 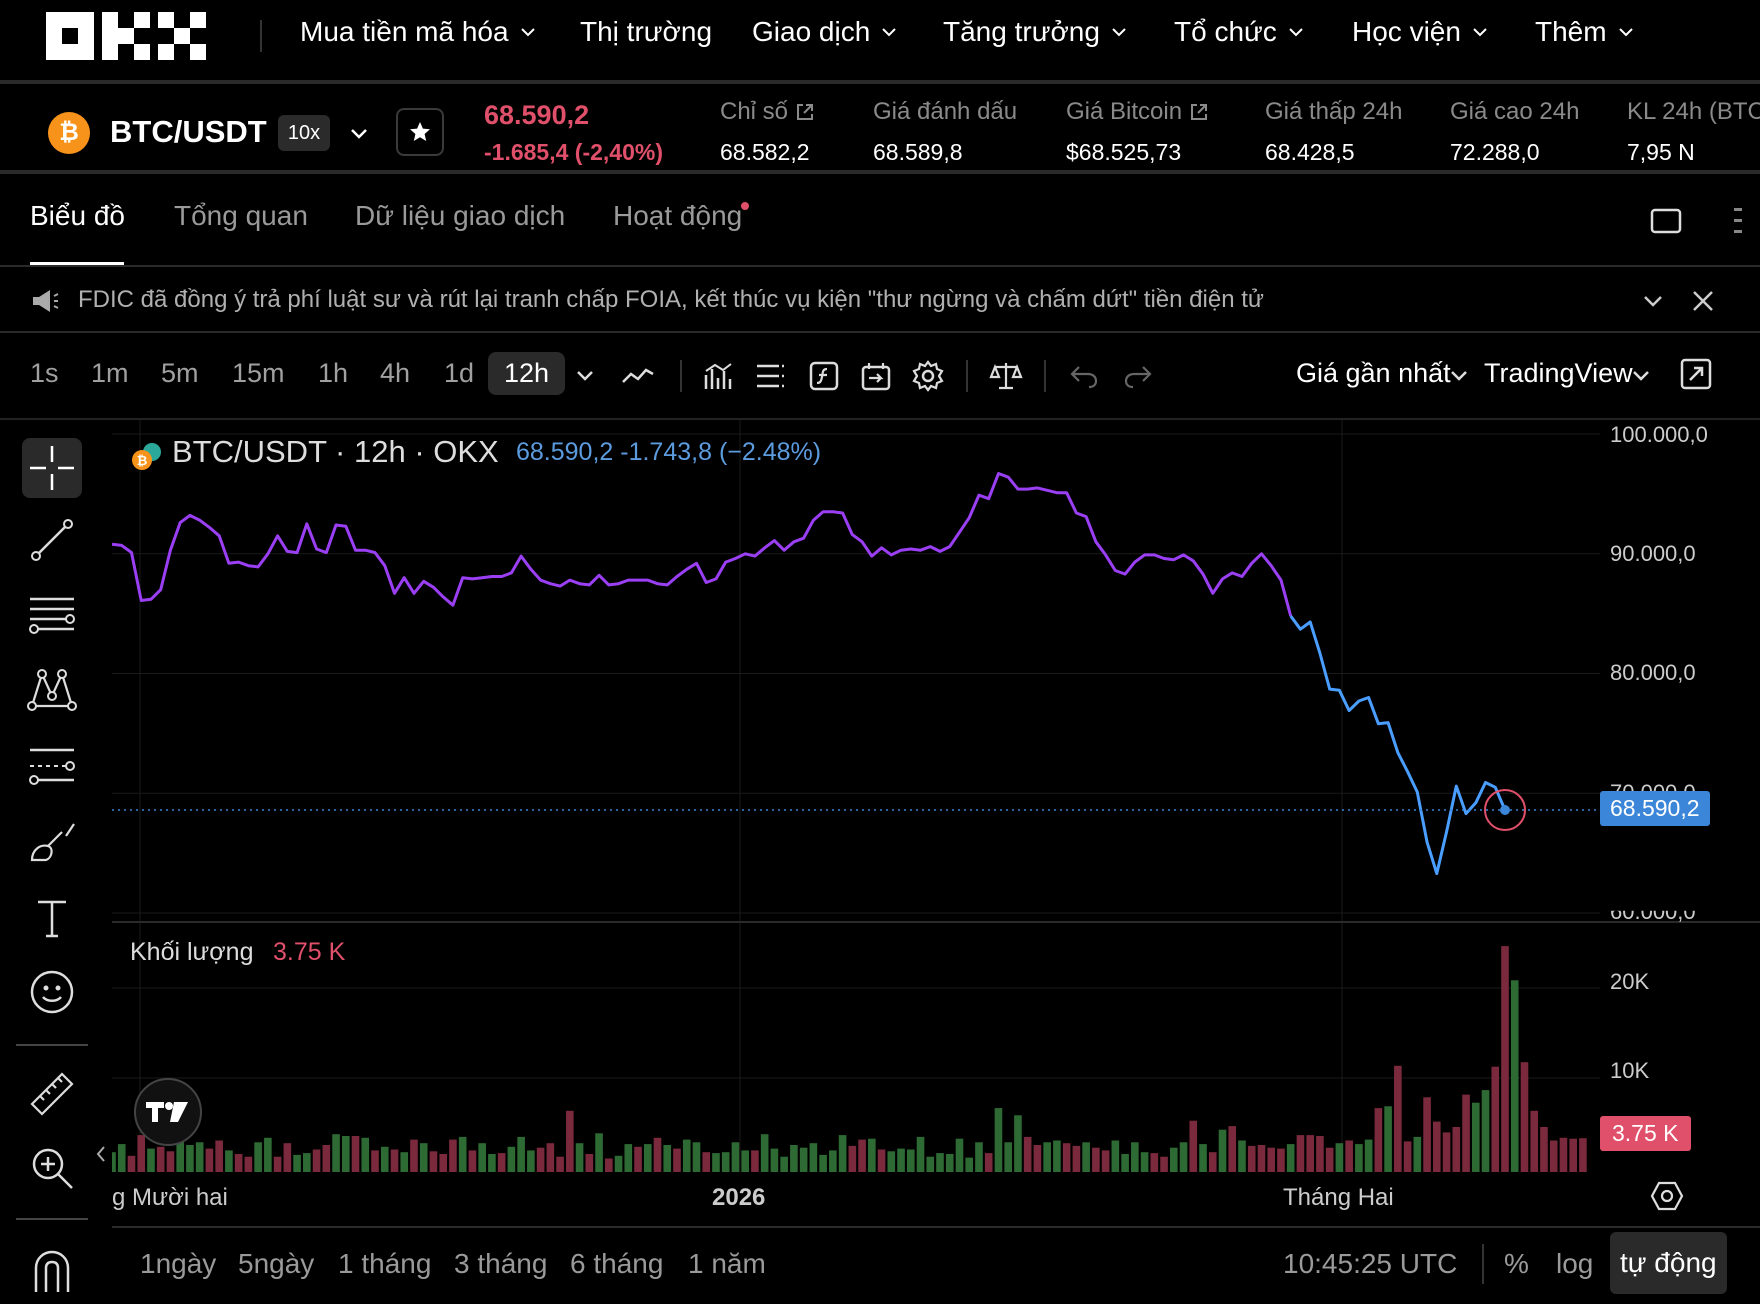 What do you see at coordinates (770, 376) in the screenshot?
I see `templates-button` at bounding box center [770, 376].